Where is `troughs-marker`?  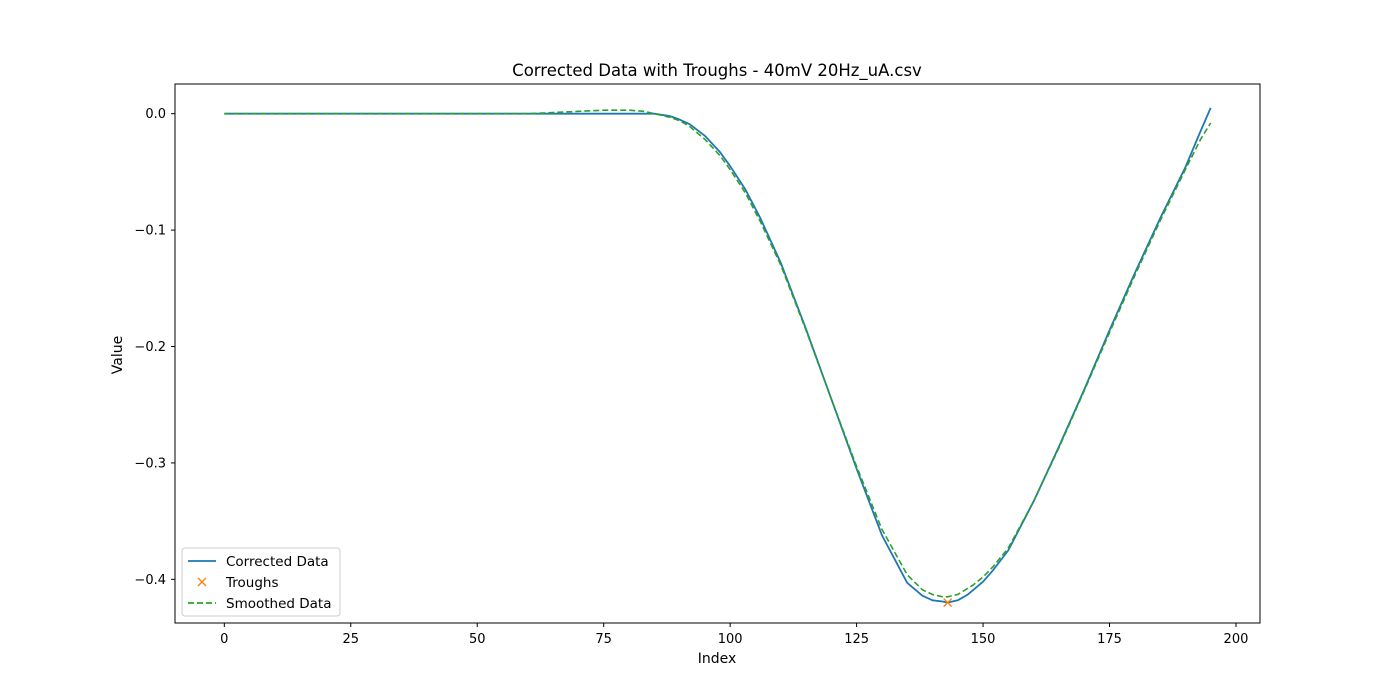 troughs-marker is located at coordinates (948, 603).